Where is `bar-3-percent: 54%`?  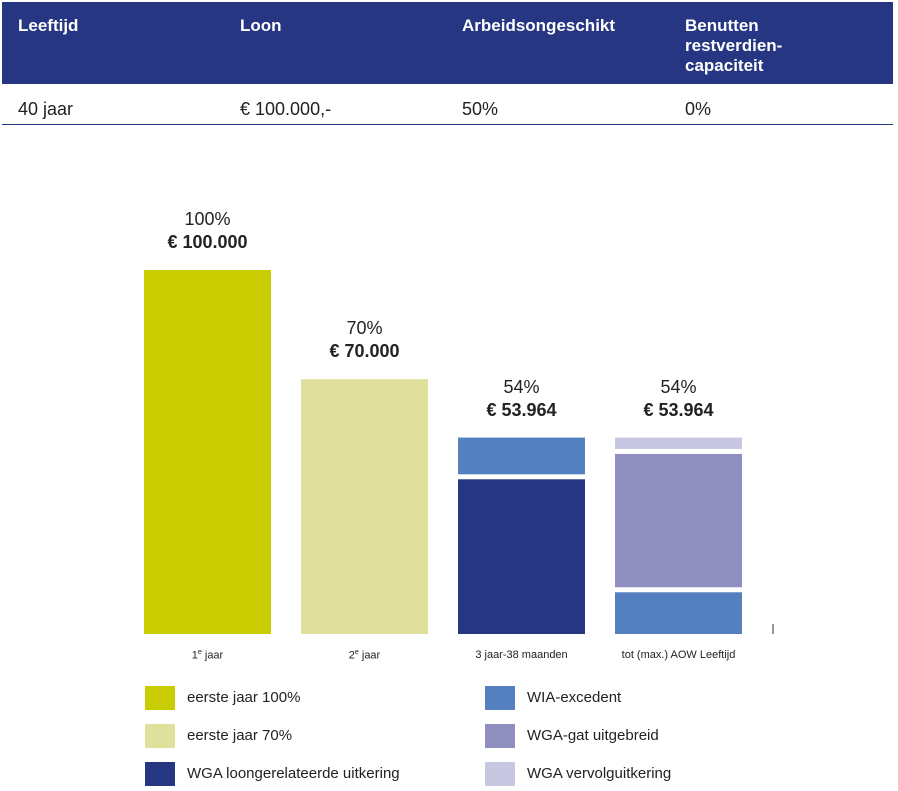
bar-3-percent: 54% is located at coordinates (521, 386).